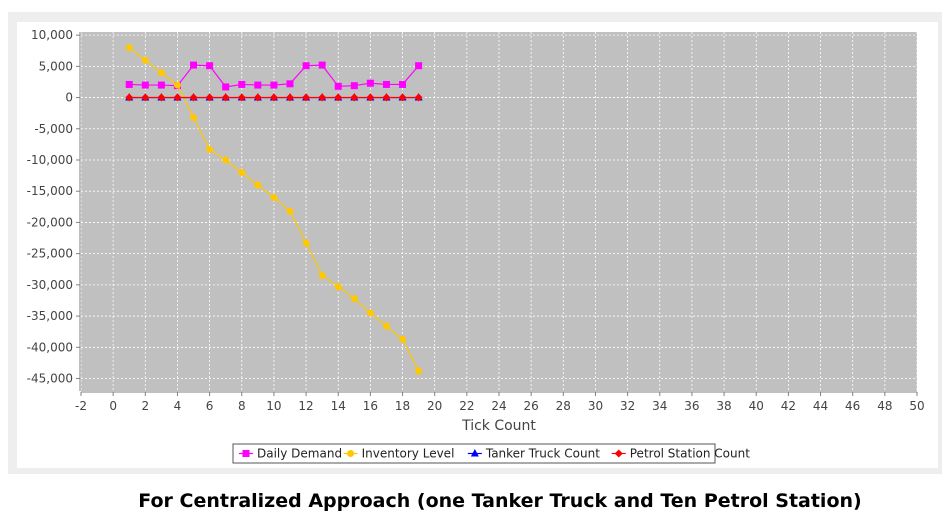  What do you see at coordinates (113, 406) in the screenshot?
I see `x-tick-label: 0` at bounding box center [113, 406].